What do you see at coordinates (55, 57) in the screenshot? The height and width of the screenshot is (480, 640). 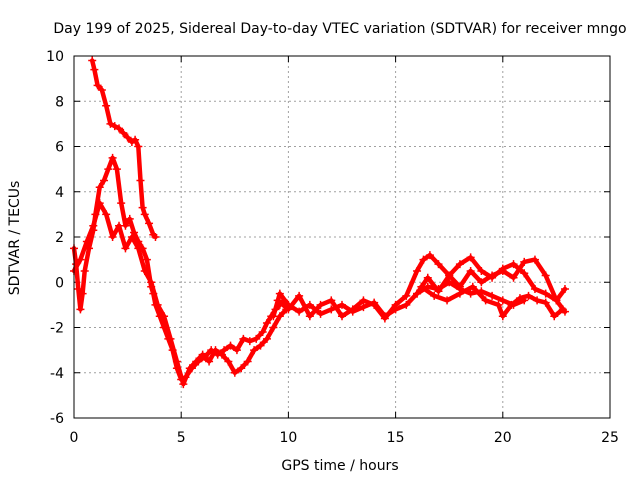 I see `y-tick-label: 10` at bounding box center [55, 57].